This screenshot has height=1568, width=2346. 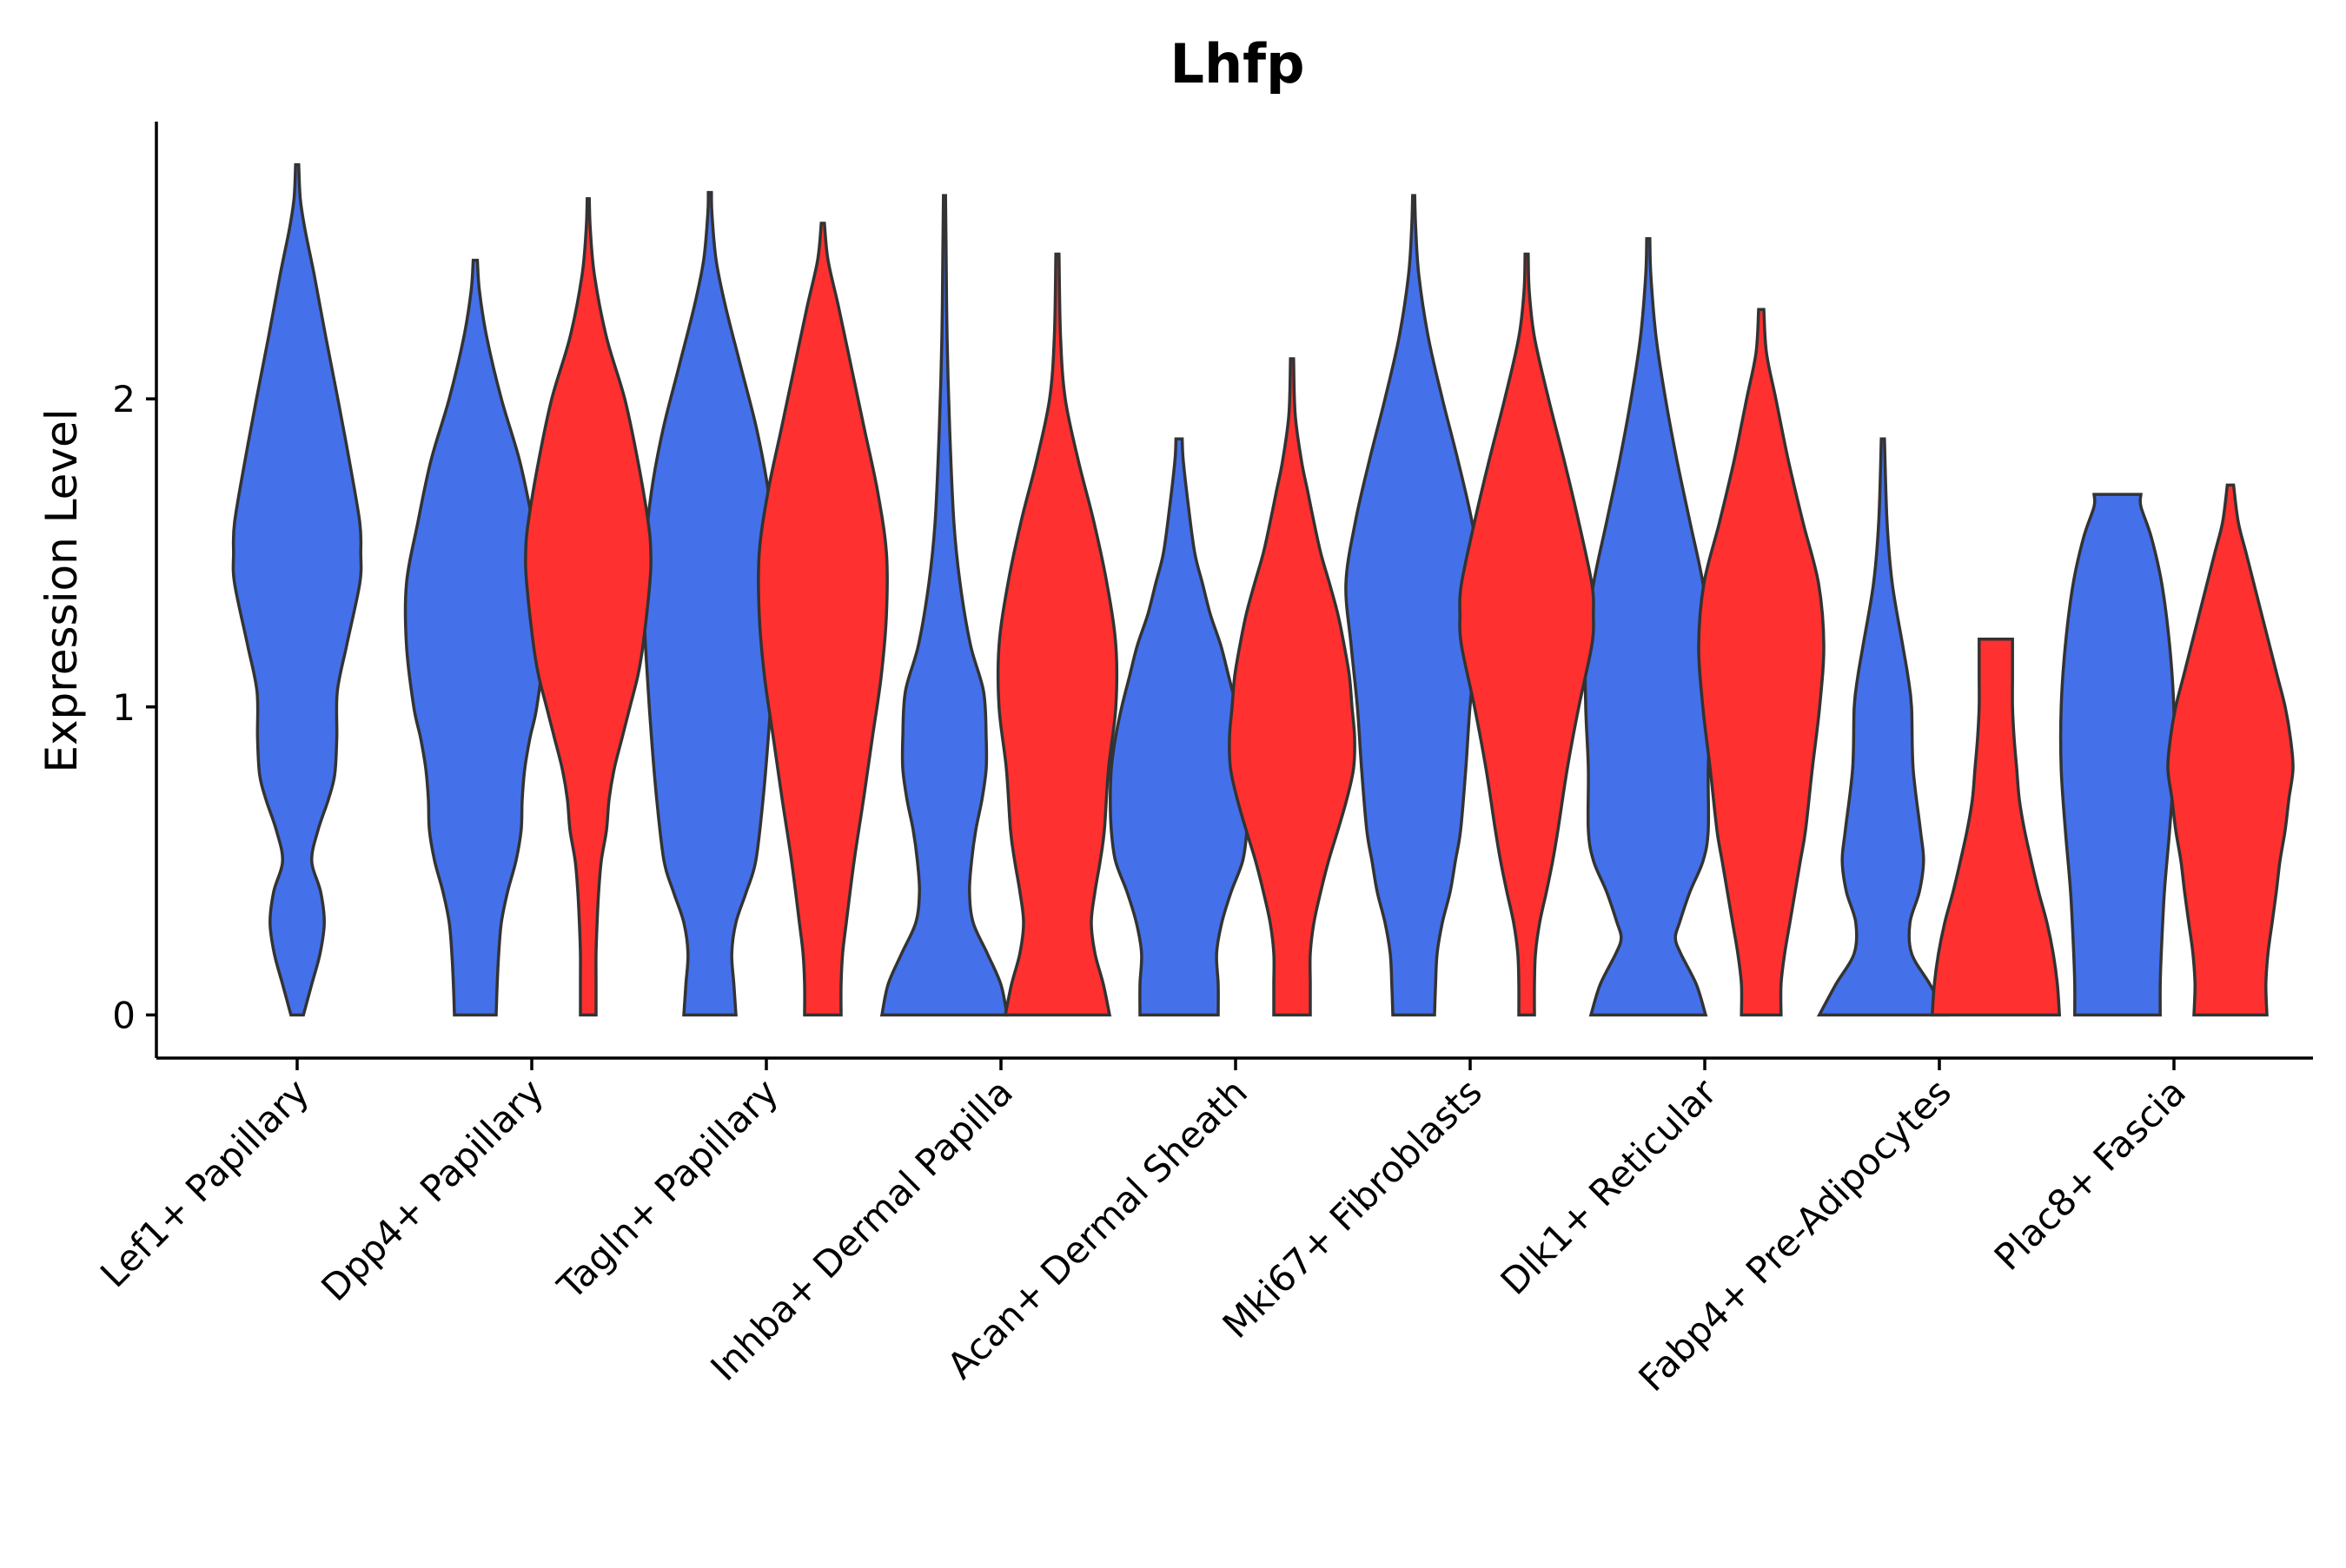 What do you see at coordinates (2230, 750) in the screenshot?
I see `violin-red-plac8-fascia` at bounding box center [2230, 750].